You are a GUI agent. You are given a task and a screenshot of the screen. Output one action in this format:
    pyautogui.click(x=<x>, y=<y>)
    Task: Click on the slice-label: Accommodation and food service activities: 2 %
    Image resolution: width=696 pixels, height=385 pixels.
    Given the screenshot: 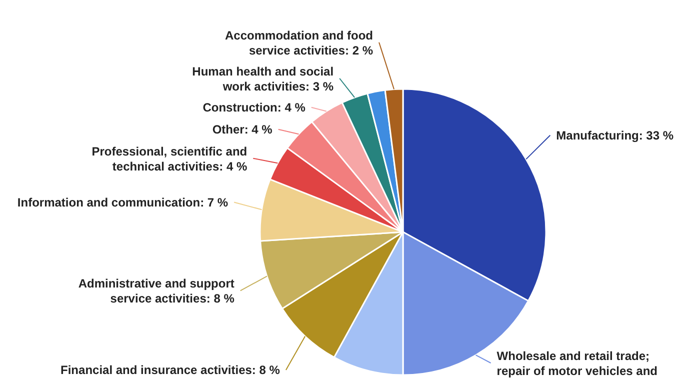 What is the action you would take?
    pyautogui.click(x=299, y=43)
    